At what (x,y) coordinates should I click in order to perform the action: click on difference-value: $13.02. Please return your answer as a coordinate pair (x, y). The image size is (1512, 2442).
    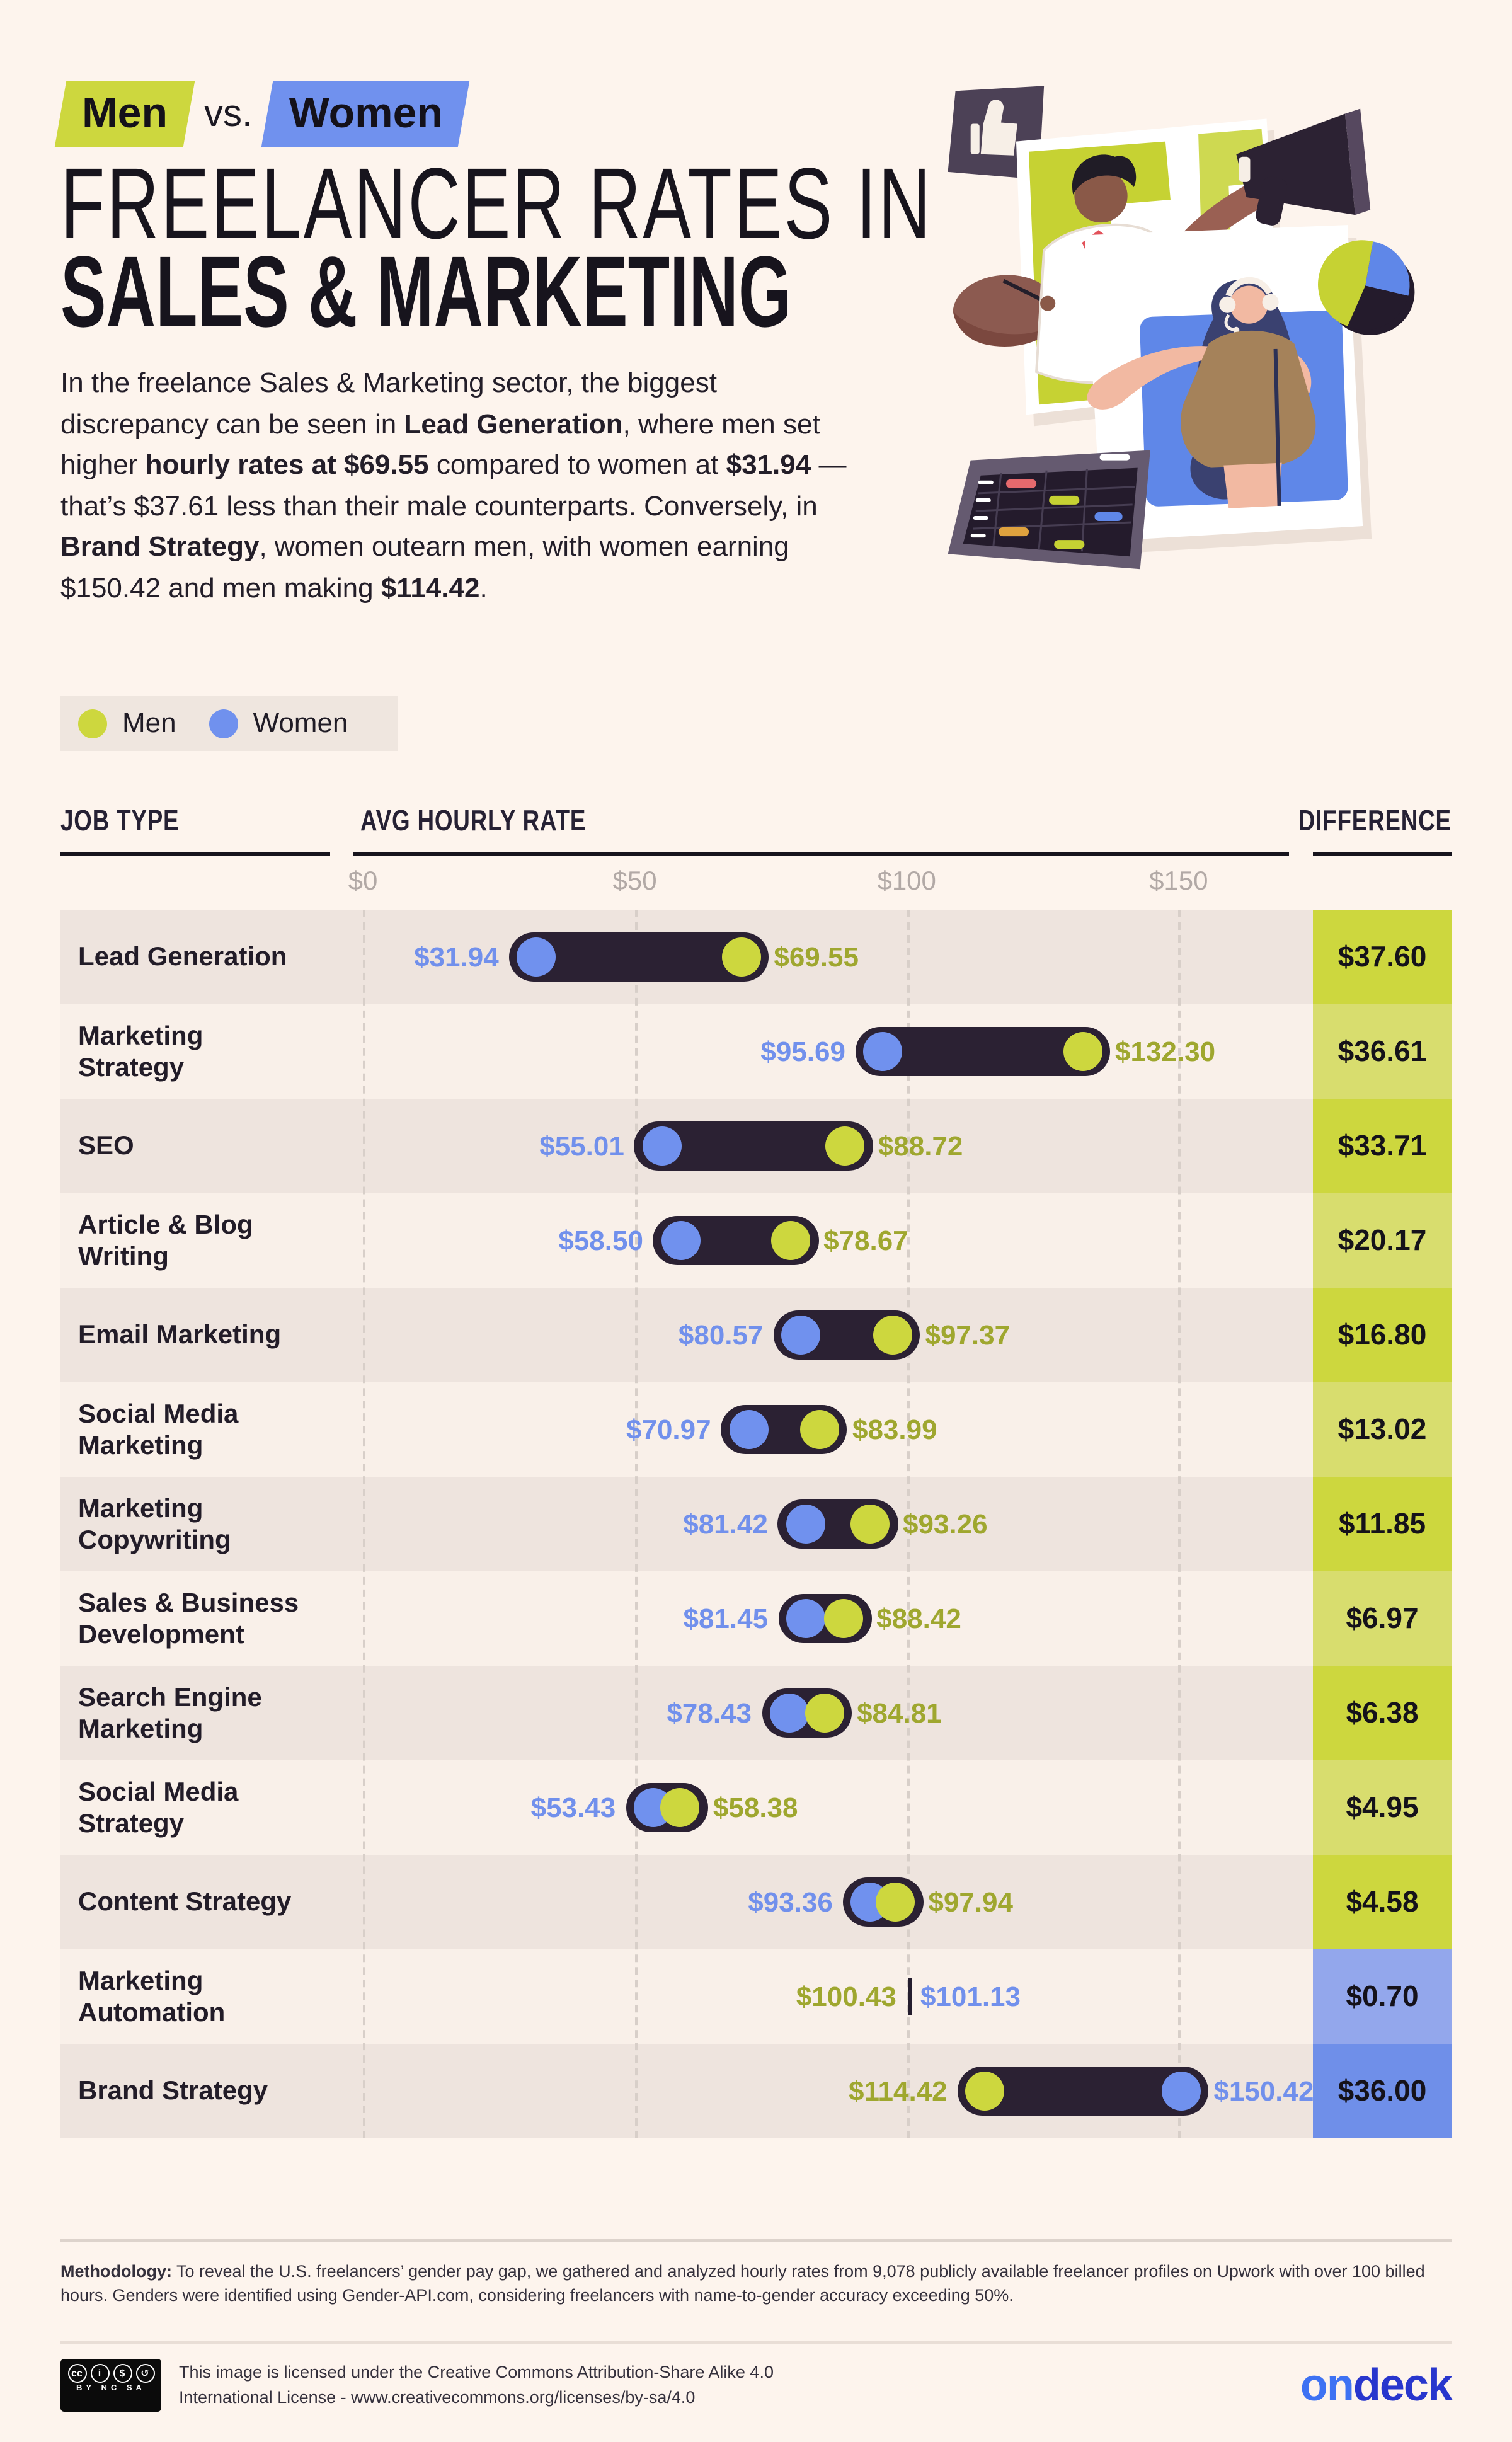
    Looking at the image, I should click on (1382, 1429).